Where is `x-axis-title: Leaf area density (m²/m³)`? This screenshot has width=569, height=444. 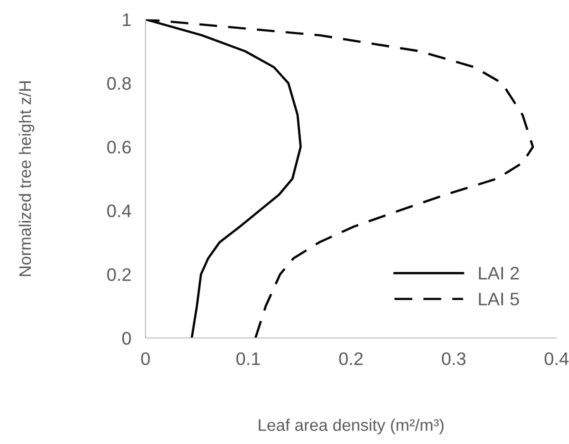 x-axis-title: Leaf area density (m²/m³) is located at coordinates (351, 426).